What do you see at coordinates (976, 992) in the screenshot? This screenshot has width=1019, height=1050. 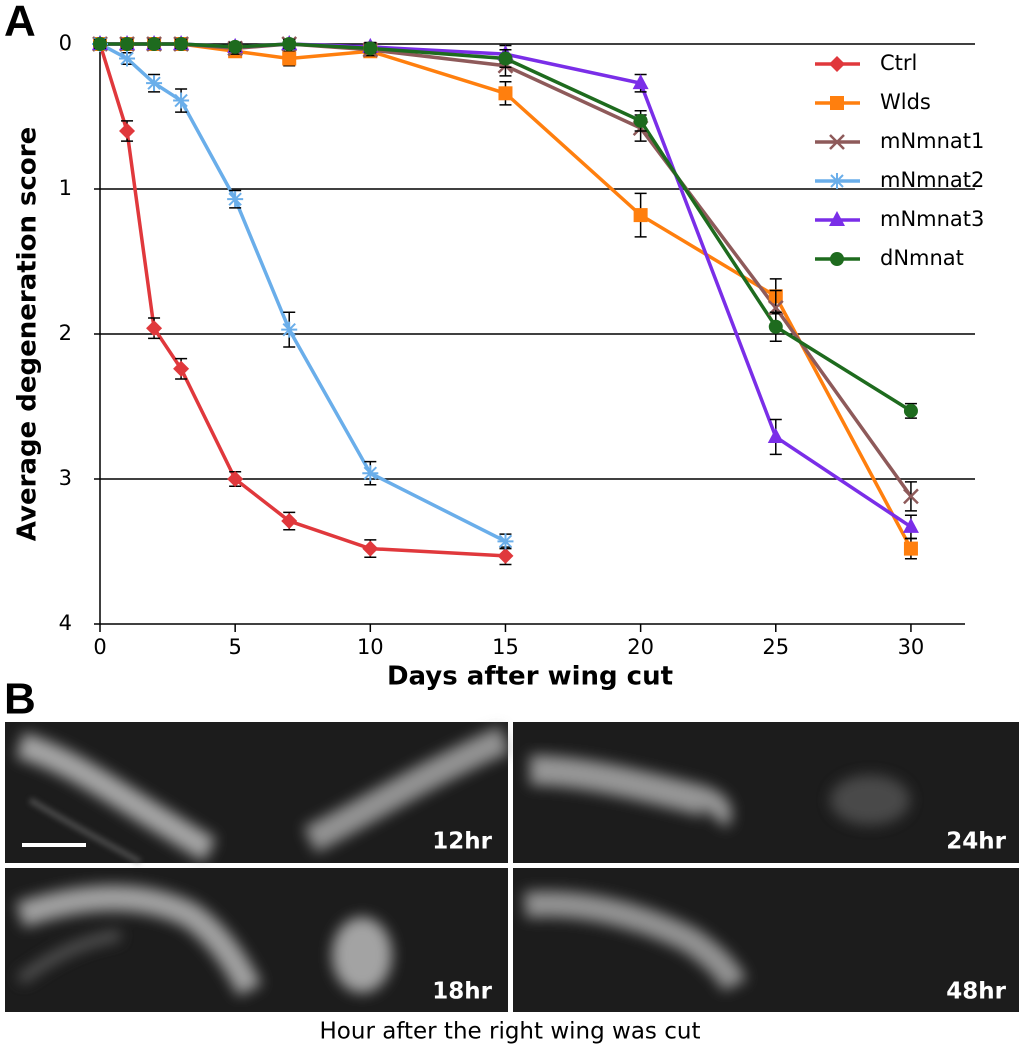 I see `image-label: 48hr` at bounding box center [976, 992].